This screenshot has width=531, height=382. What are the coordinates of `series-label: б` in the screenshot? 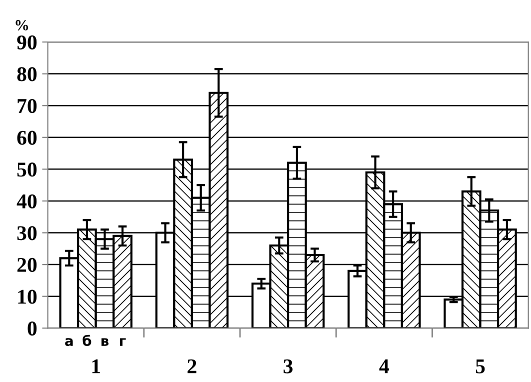 It's located at (87, 340).